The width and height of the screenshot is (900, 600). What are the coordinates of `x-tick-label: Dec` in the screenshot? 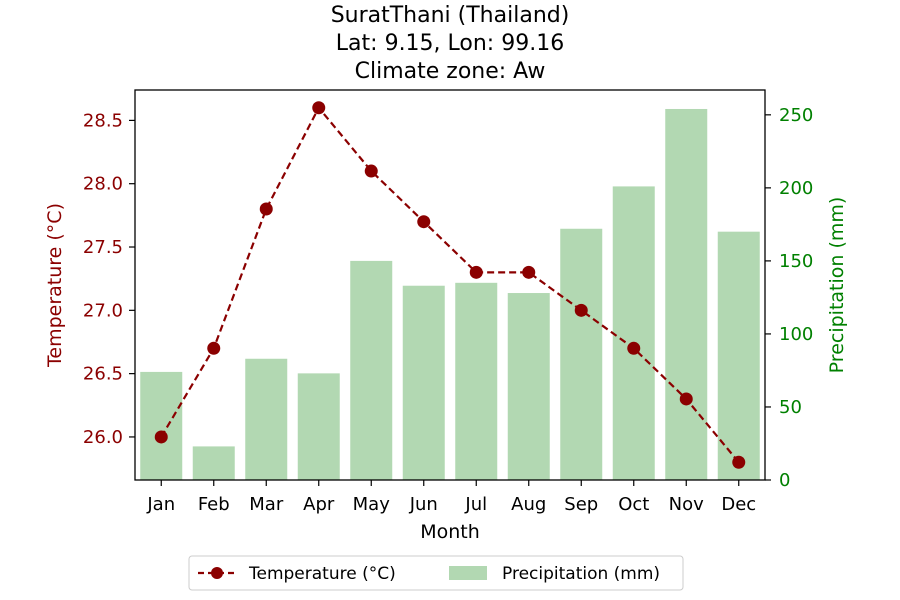 It's located at (738, 504).